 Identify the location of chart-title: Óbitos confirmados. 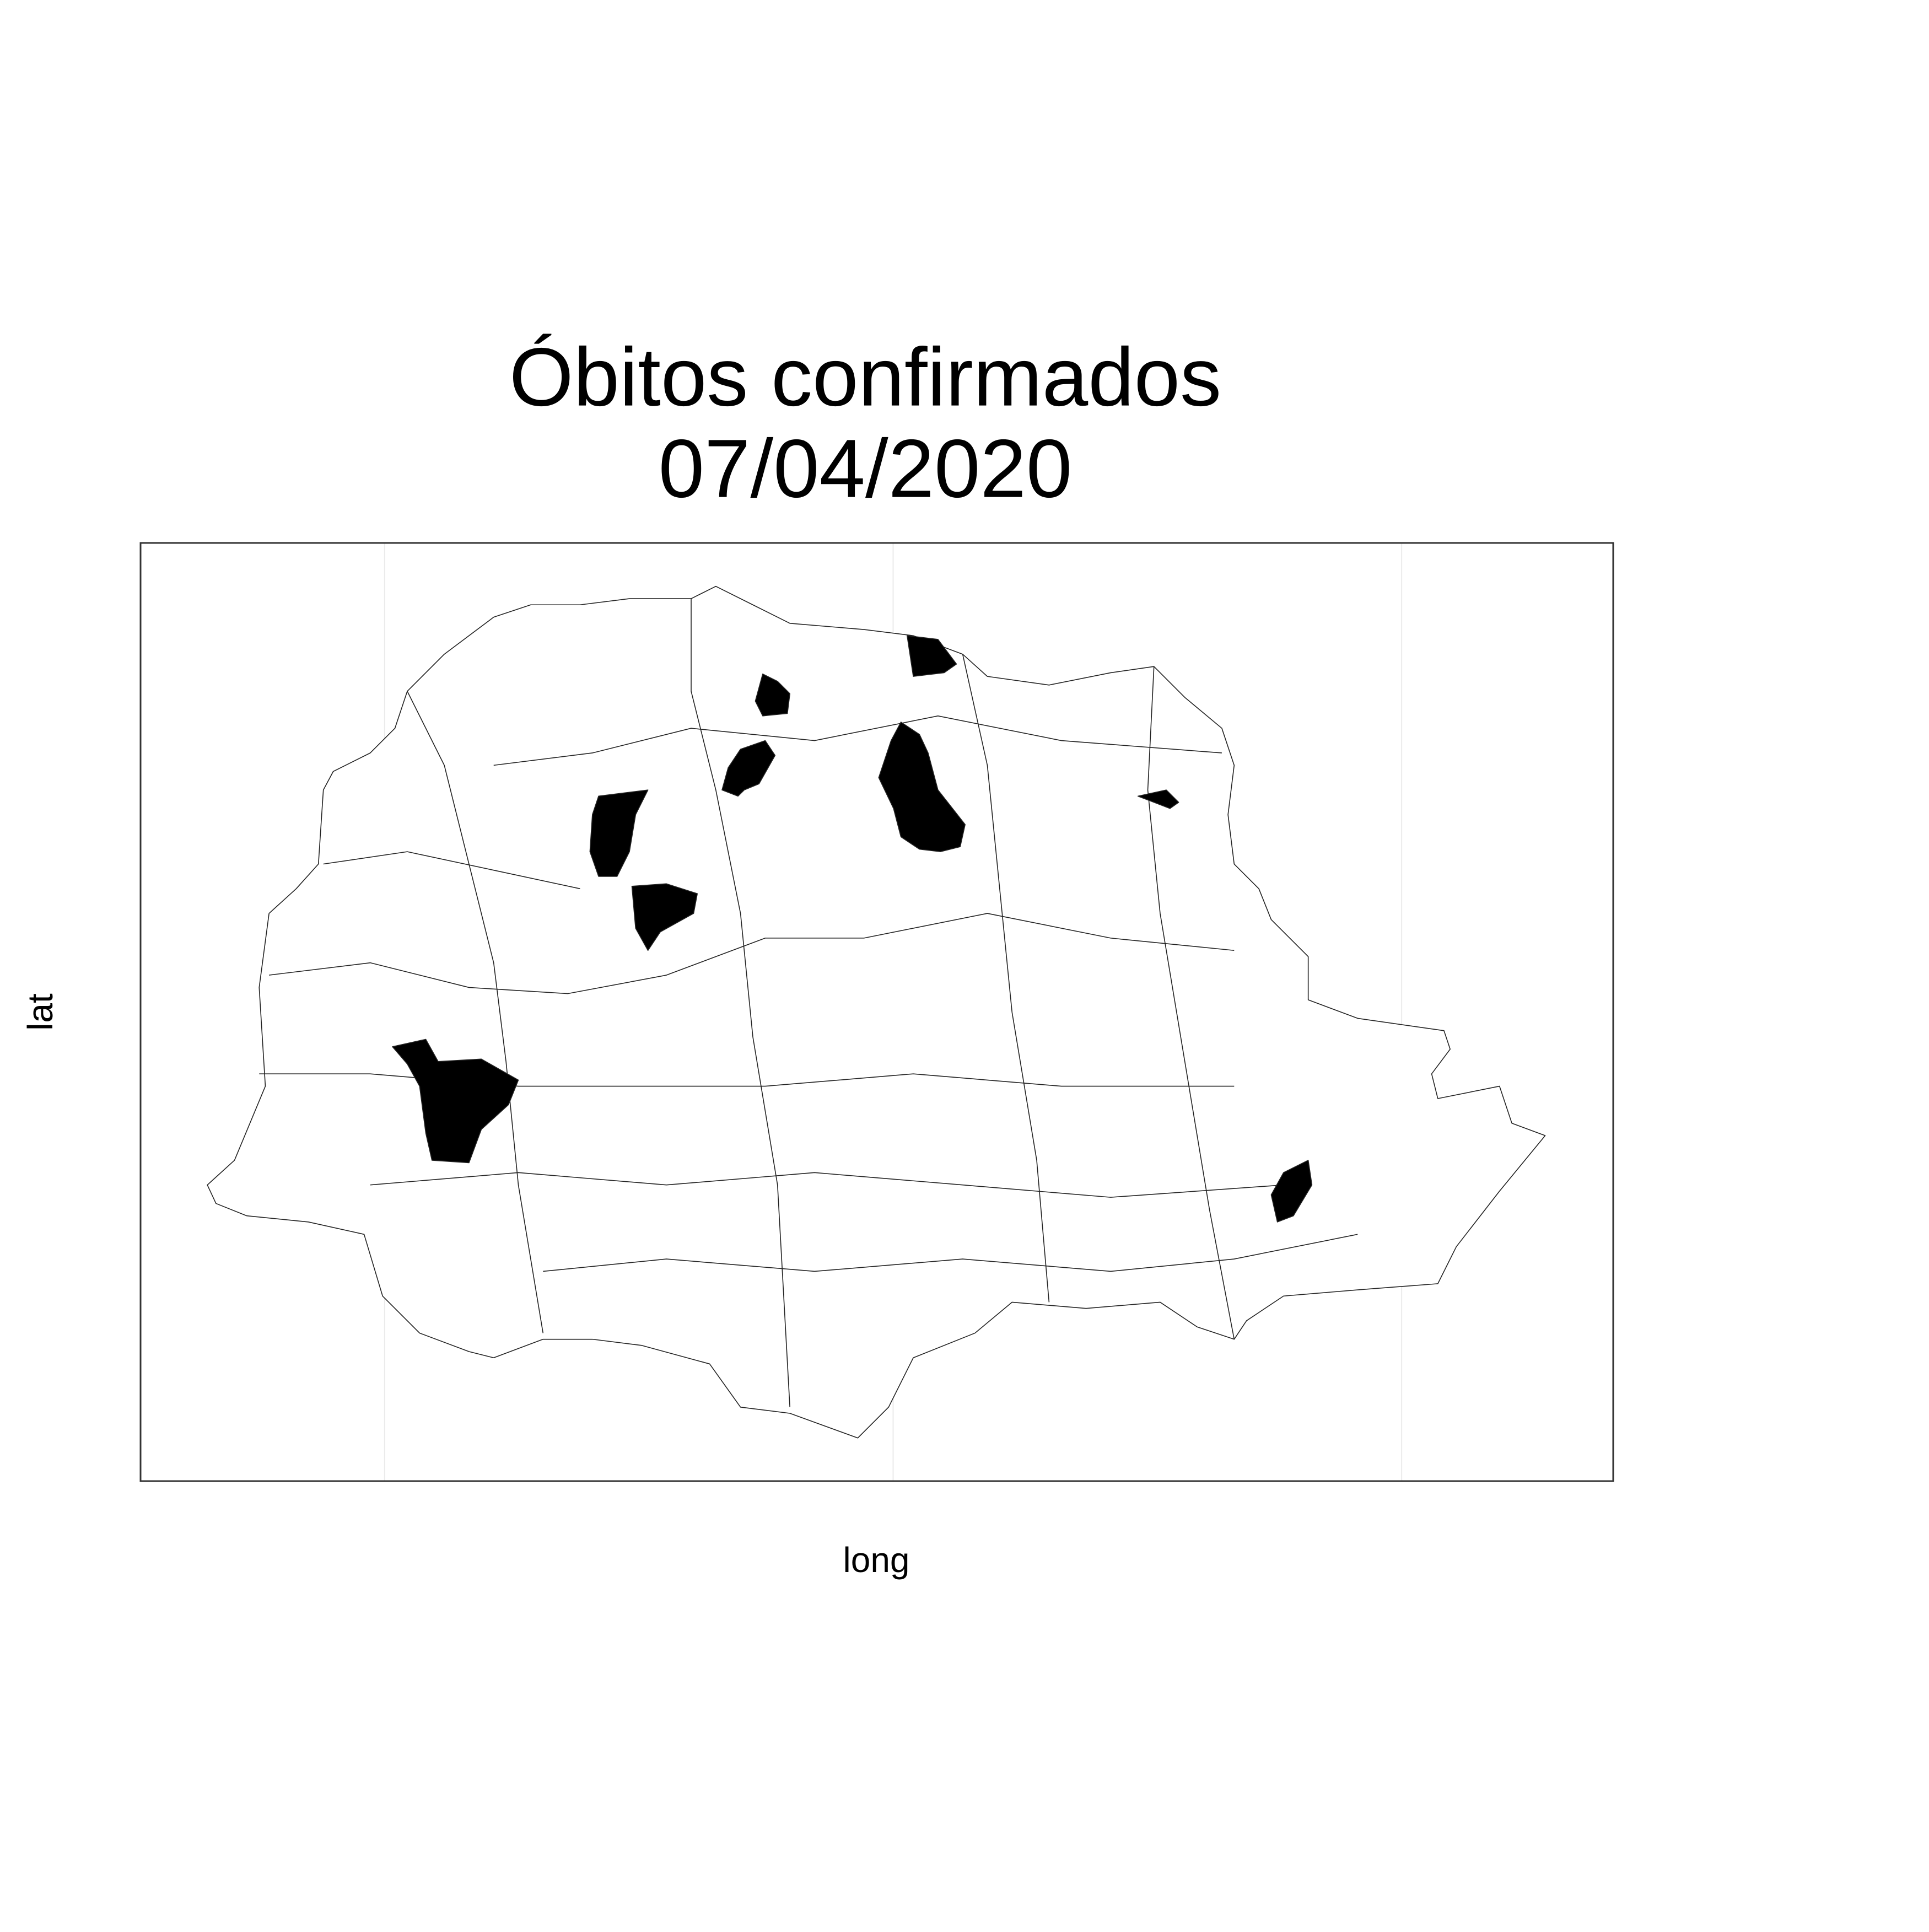
(865, 377).